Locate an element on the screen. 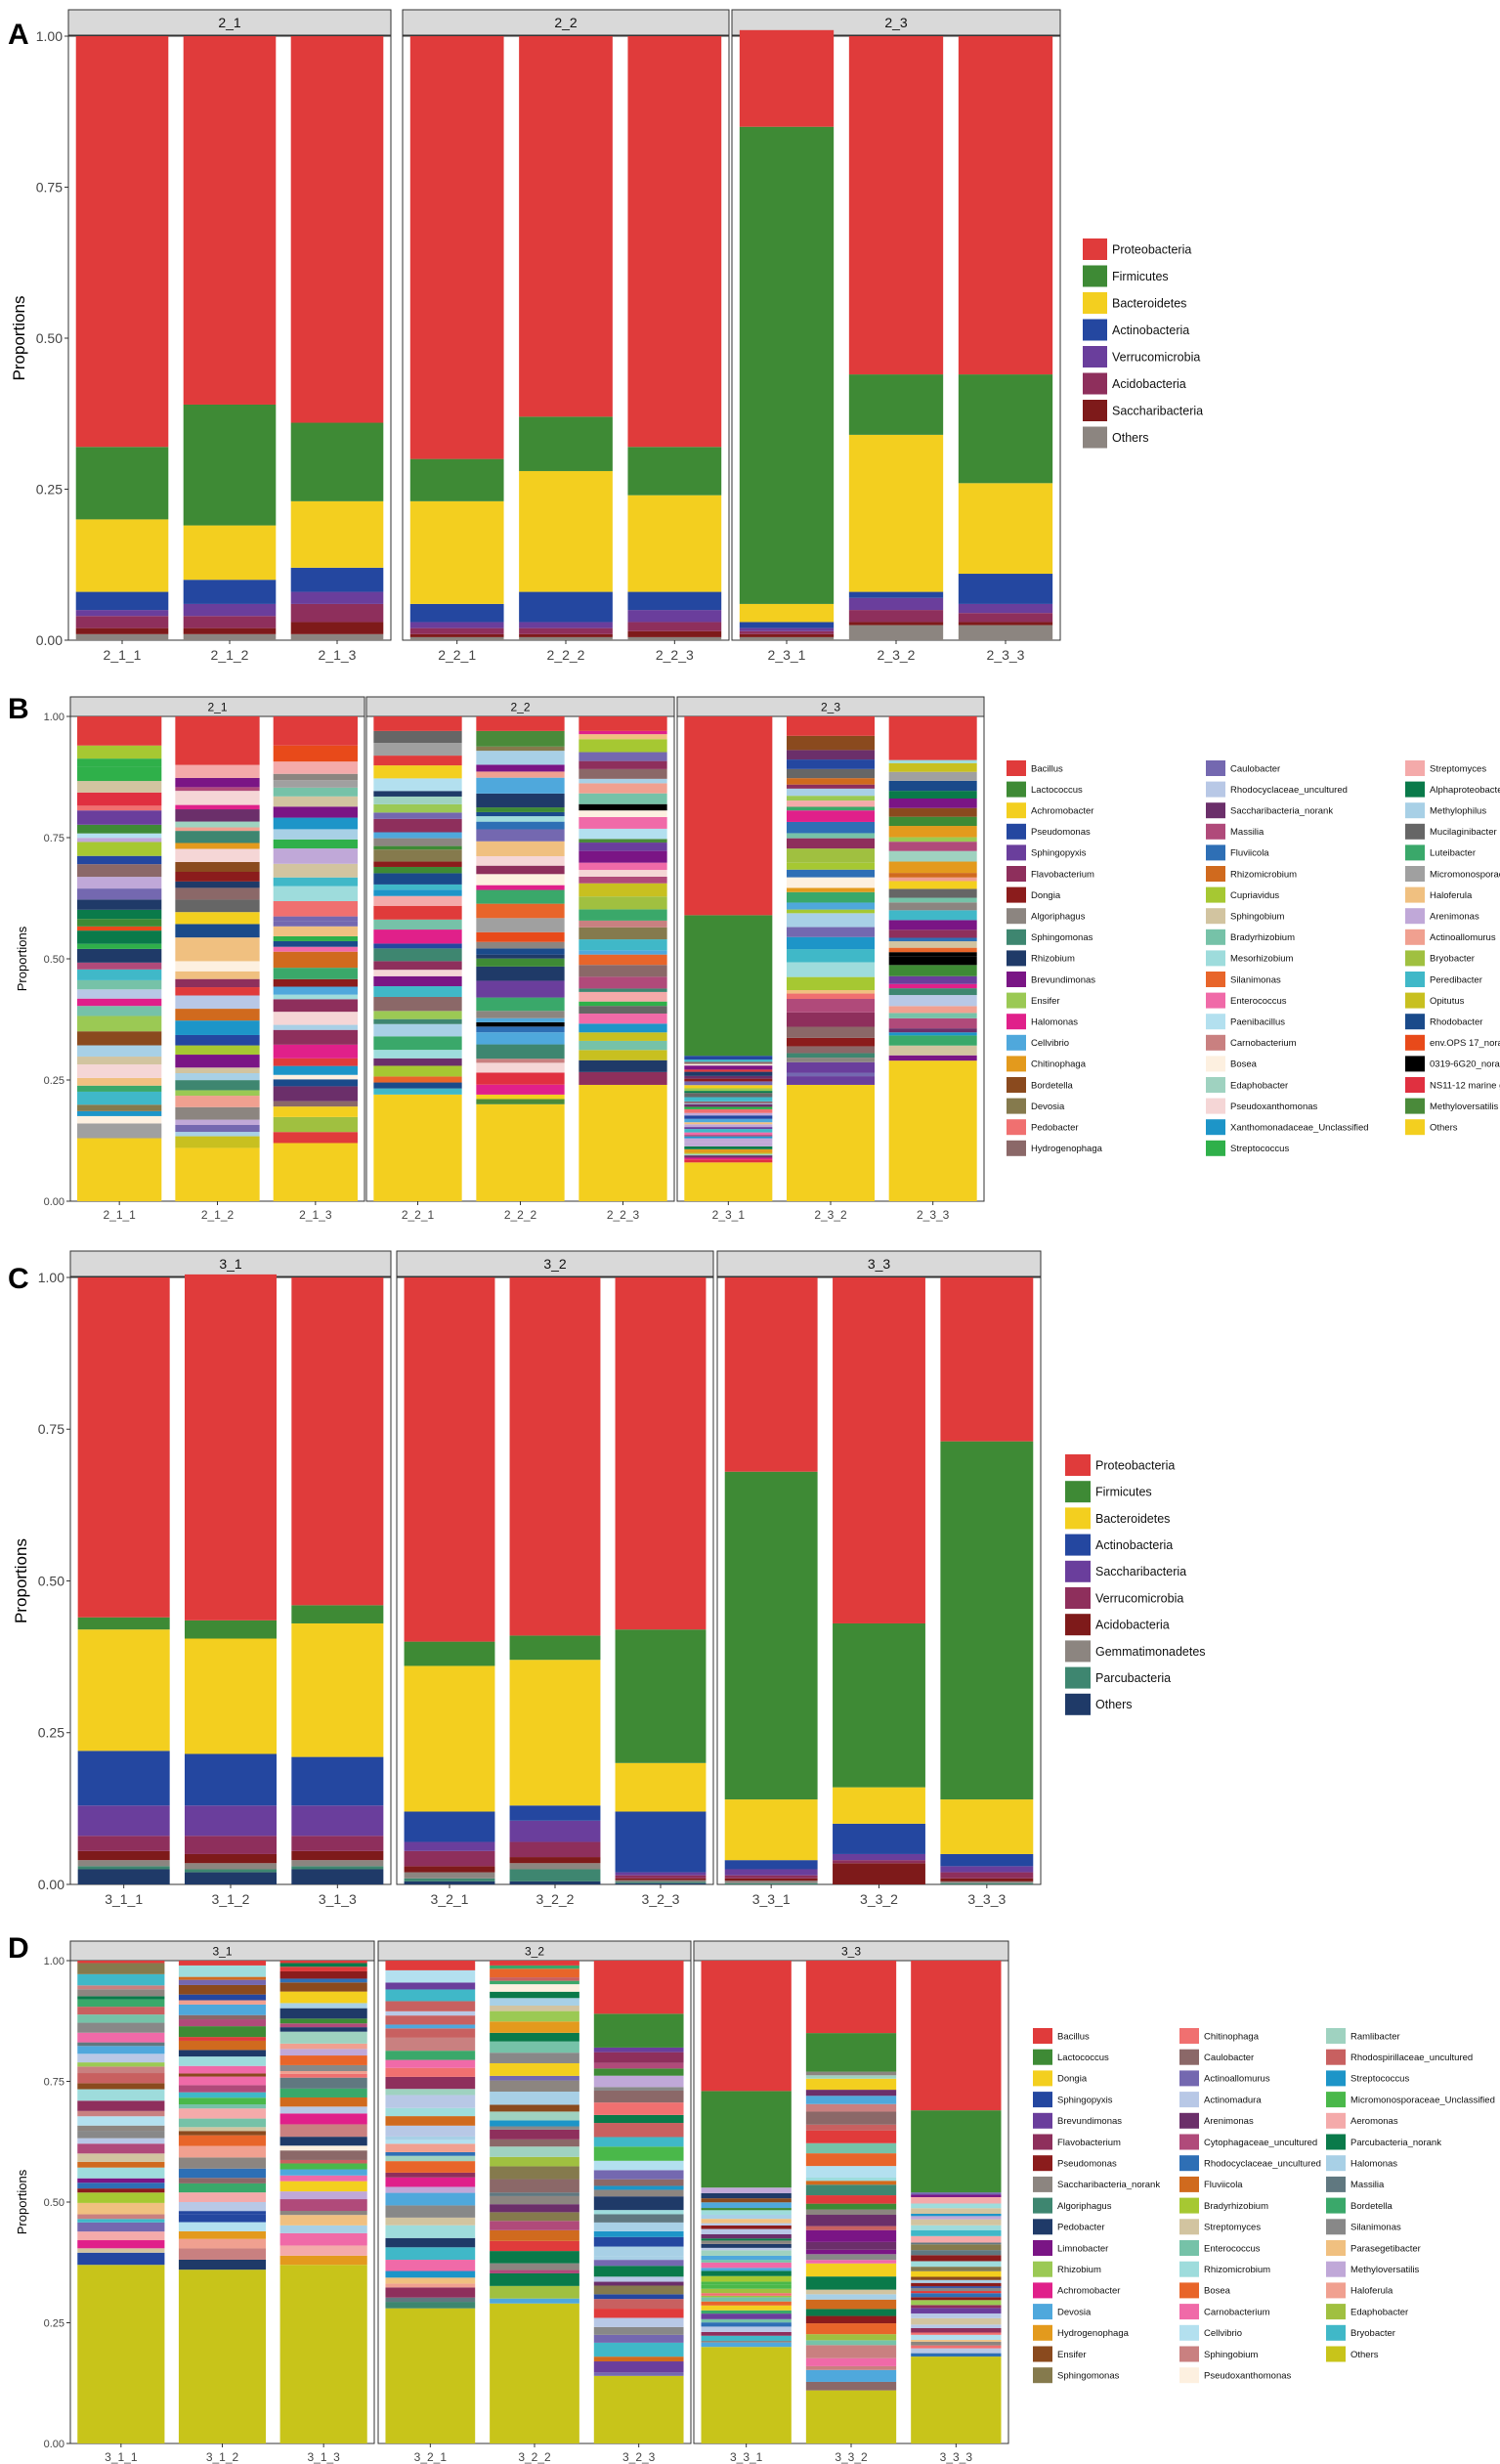 This screenshot has width=1500, height=2464. legend-label: Algoriphagus is located at coordinates (1059, 917).